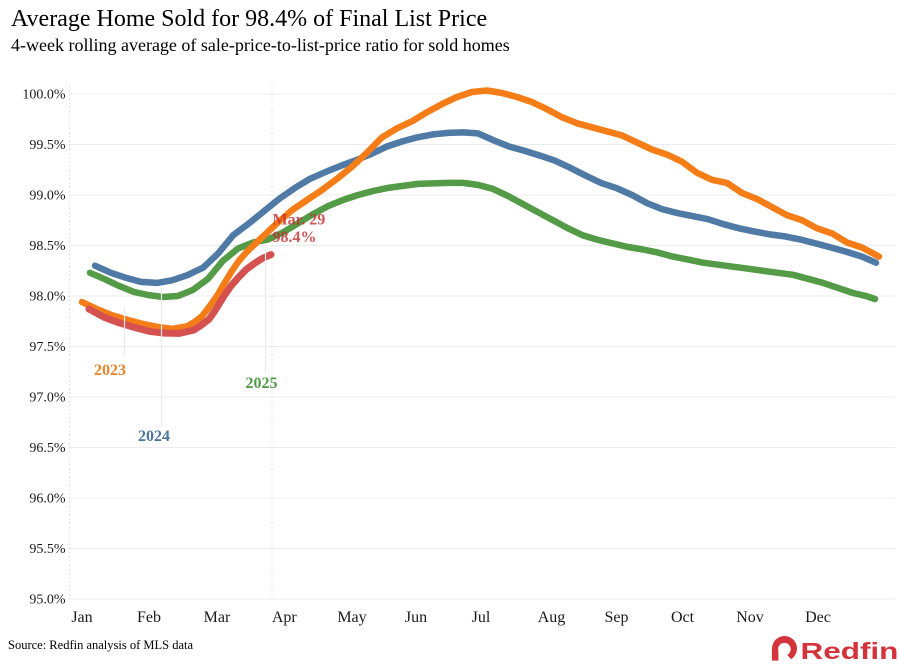 This screenshot has height=664, width=900. I want to click on svg-text: 98.0%, so click(47, 297).